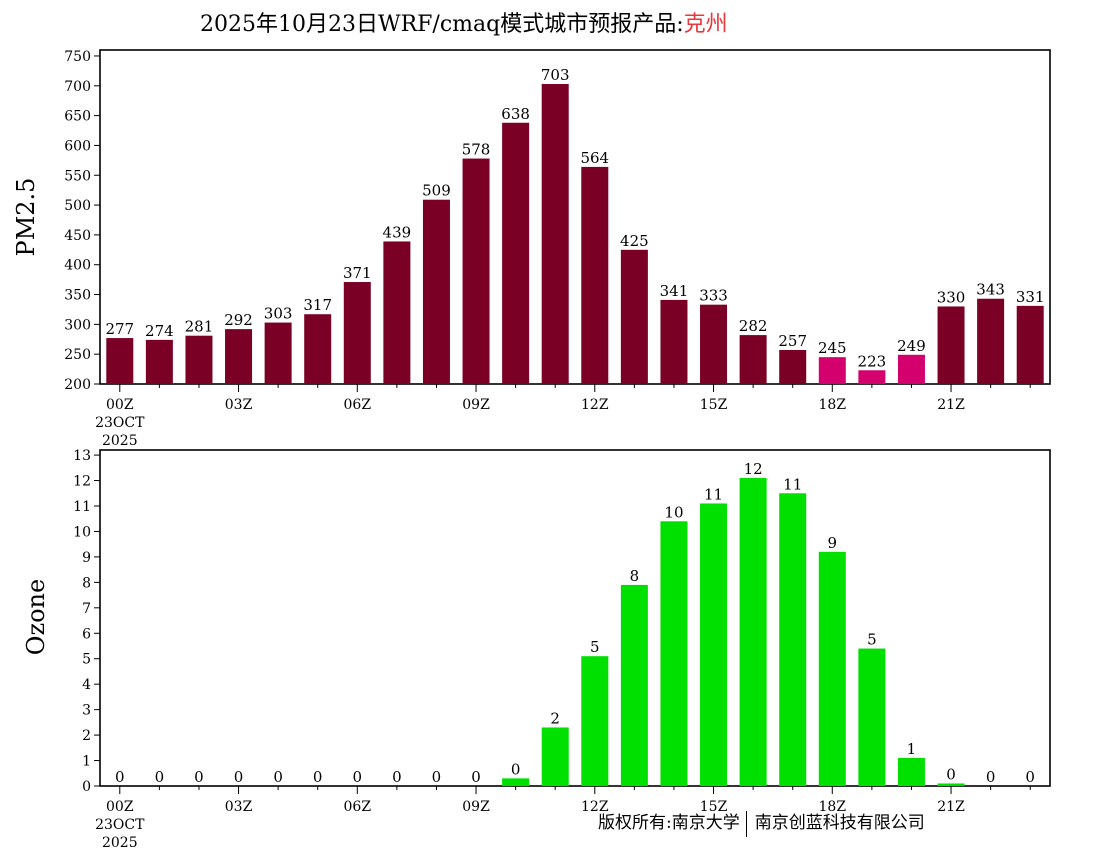 Image resolution: width=1100 pixels, height=850 pixels. Describe the element at coordinates (476, 405) in the screenshot. I see `pm25-xtick-label: 09Z` at that location.